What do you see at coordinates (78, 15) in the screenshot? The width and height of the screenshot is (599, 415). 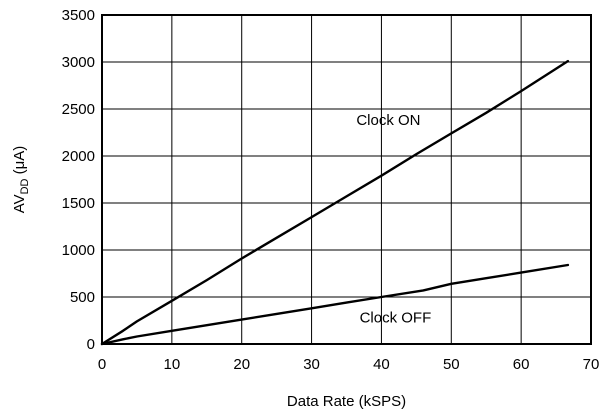 I see `y-tick-label: 3500` at bounding box center [78, 15].